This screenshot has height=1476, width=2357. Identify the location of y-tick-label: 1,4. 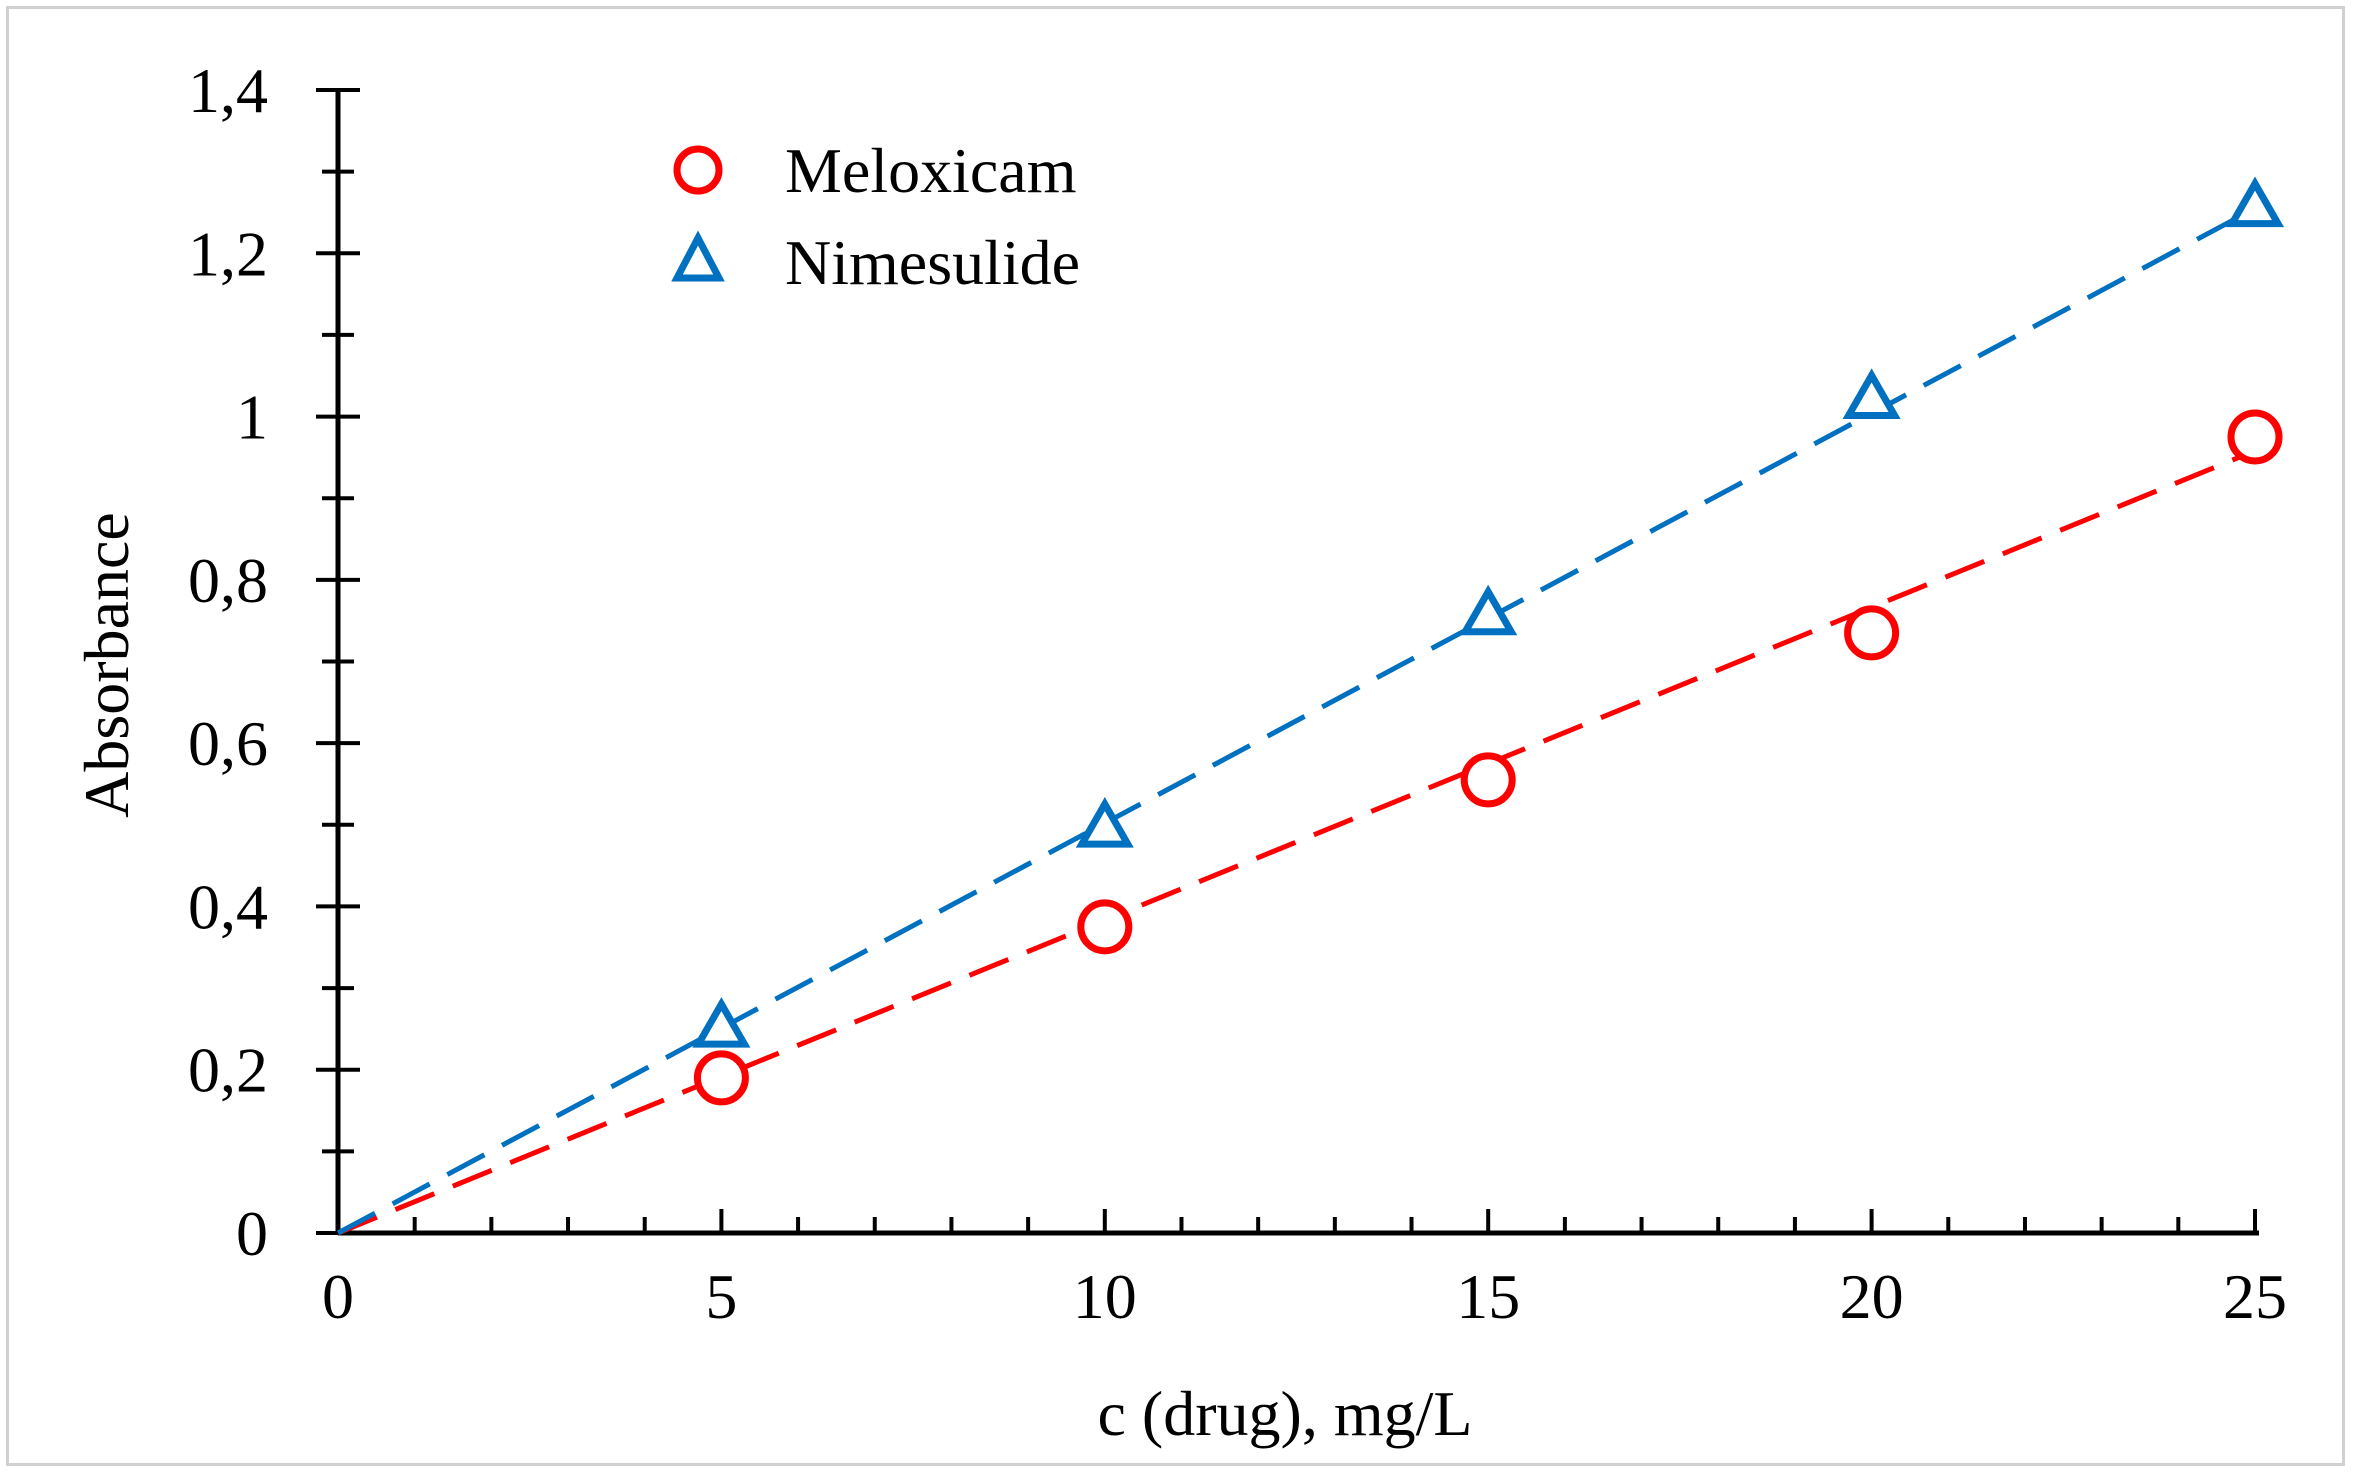
(228, 90).